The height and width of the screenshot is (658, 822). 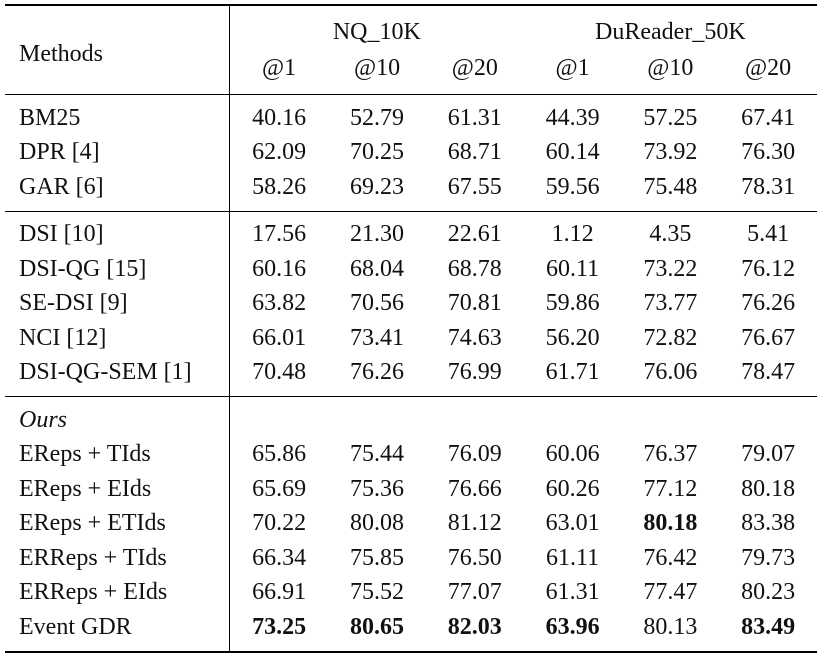 What do you see at coordinates (117, 115) in the screenshot?
I see `method-name: BM25` at bounding box center [117, 115].